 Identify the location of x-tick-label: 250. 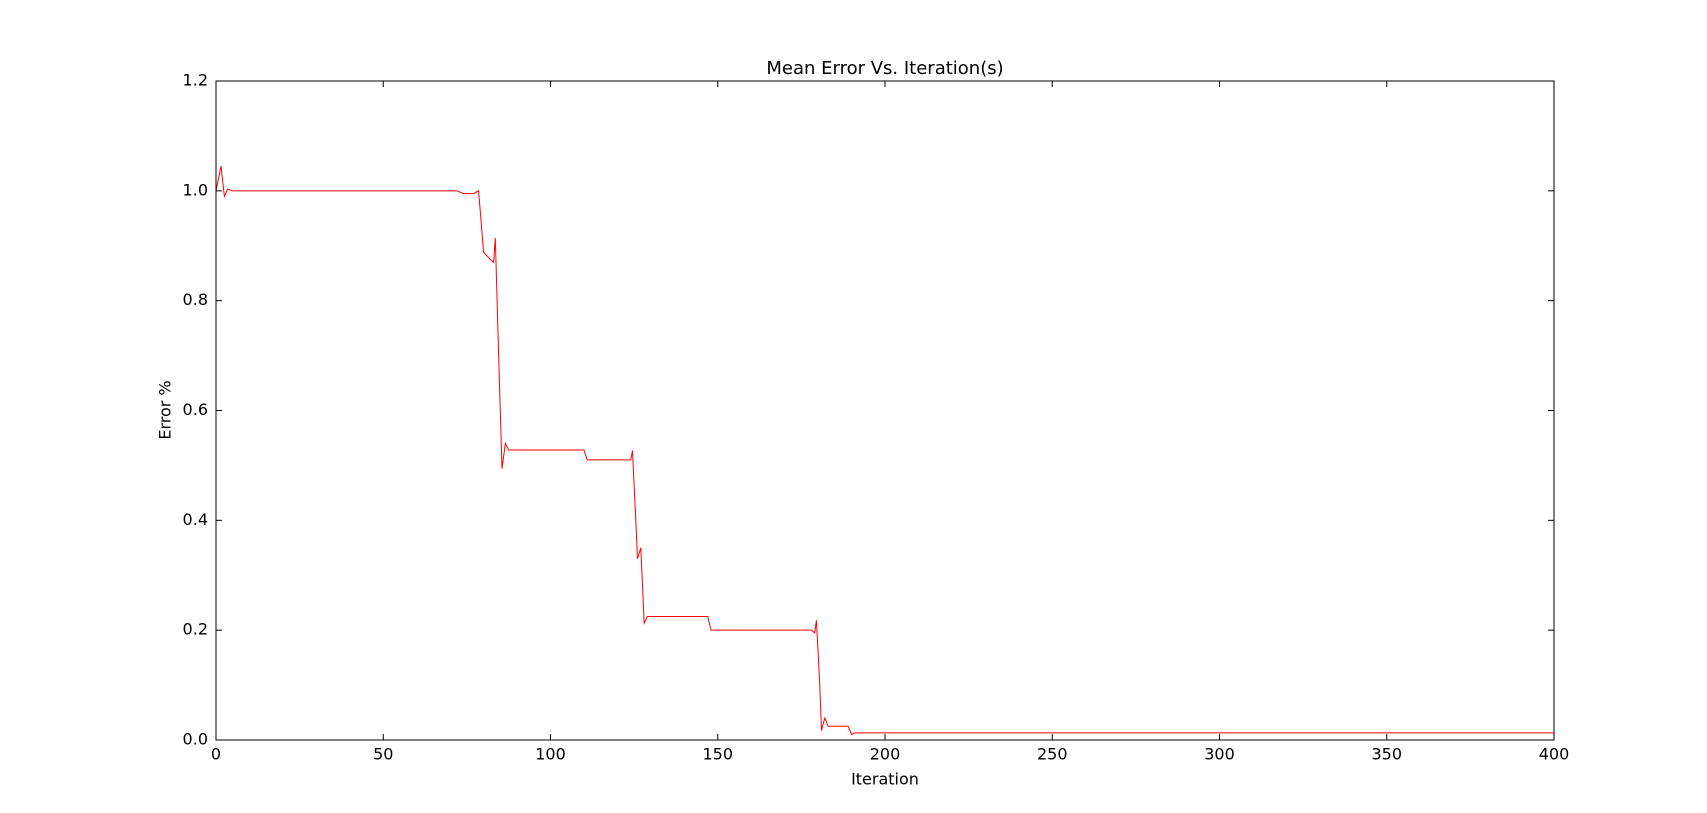
(1052, 754).